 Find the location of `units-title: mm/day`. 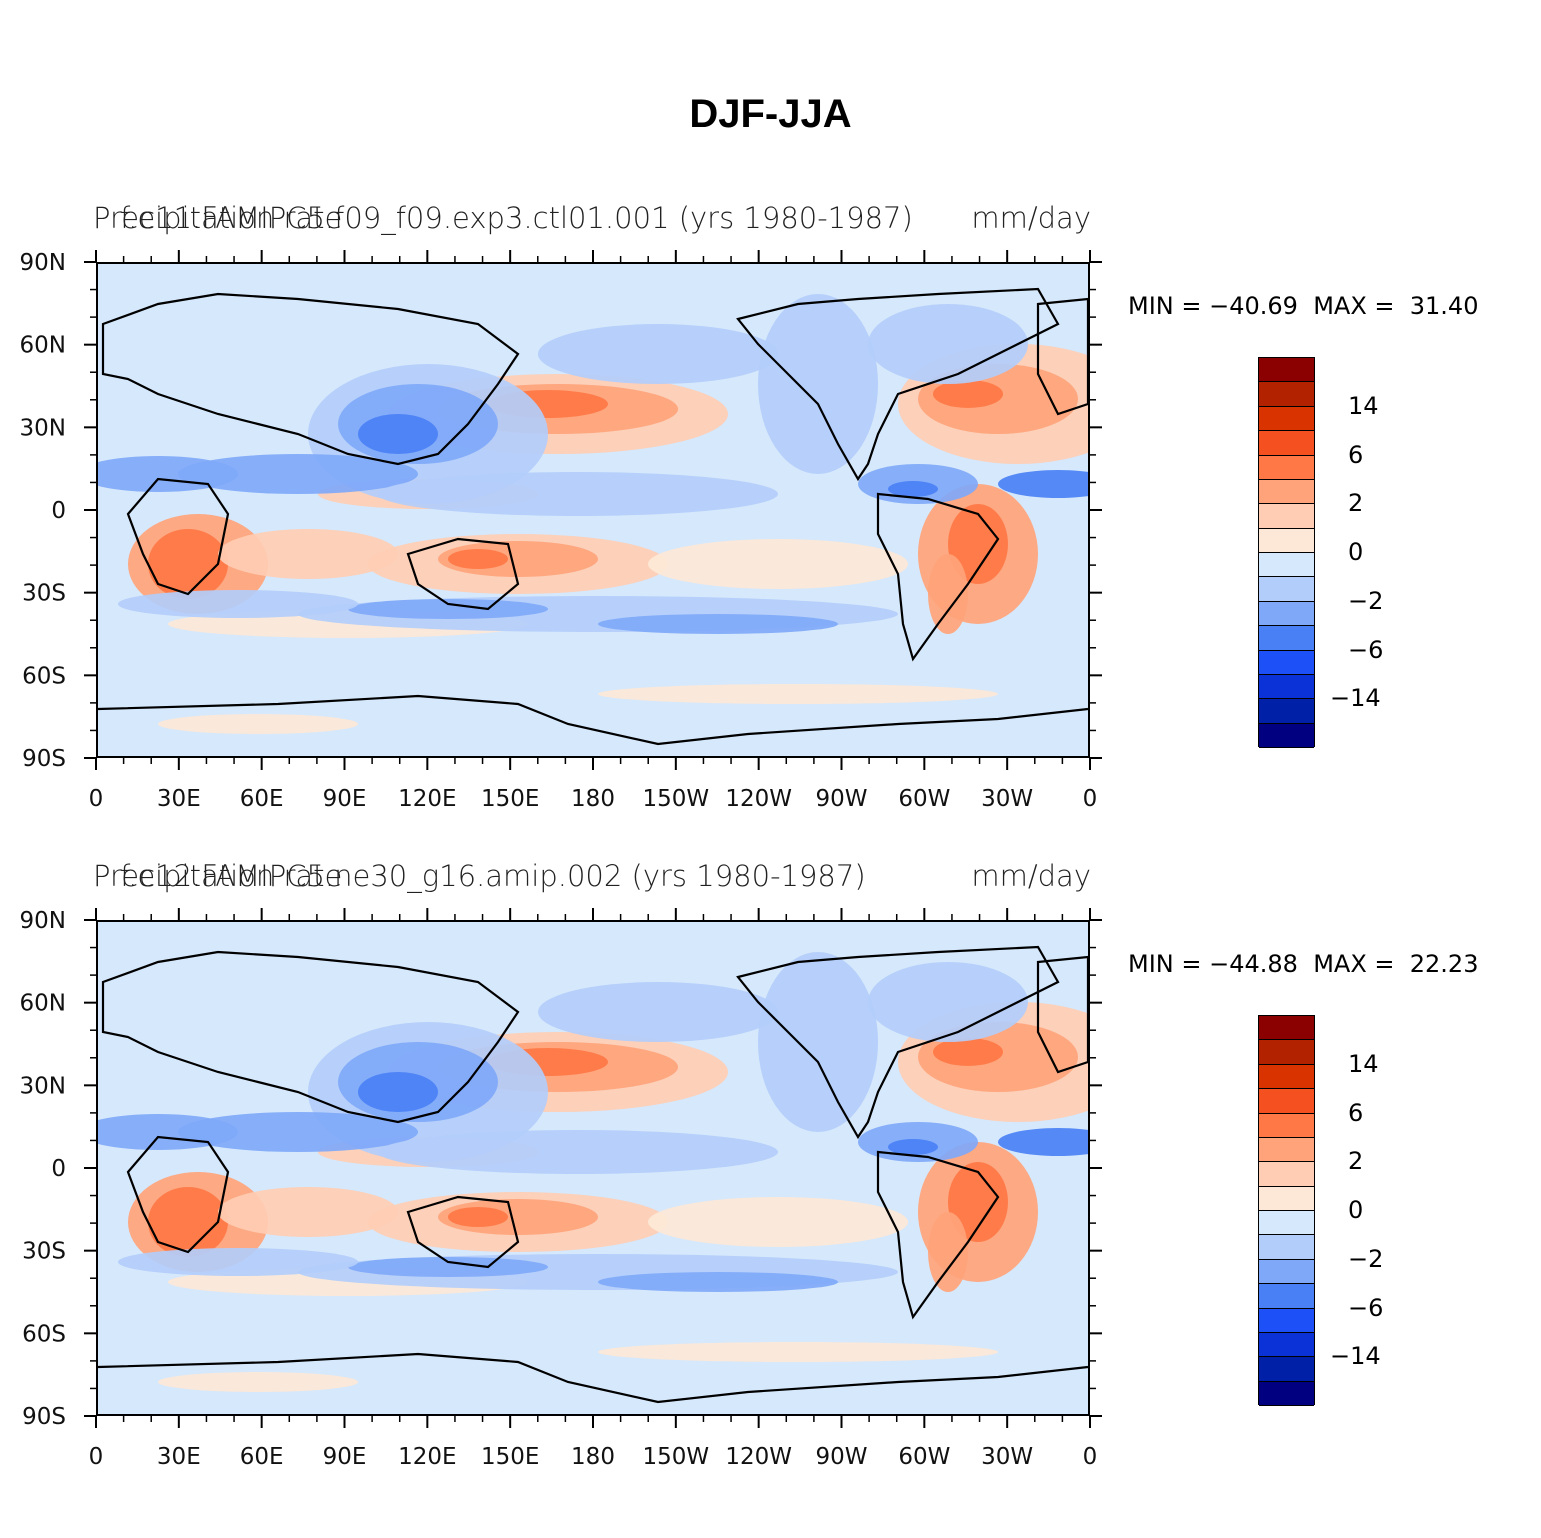

units-title: mm/day is located at coordinates (1031, 218).